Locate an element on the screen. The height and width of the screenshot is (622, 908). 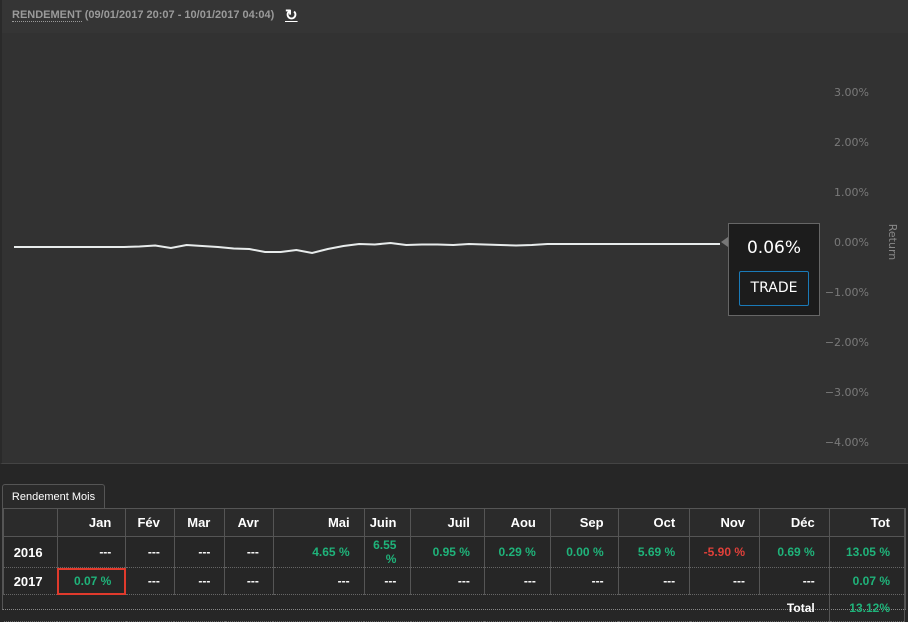
tooltip-pointer is located at coordinates (724, 242).